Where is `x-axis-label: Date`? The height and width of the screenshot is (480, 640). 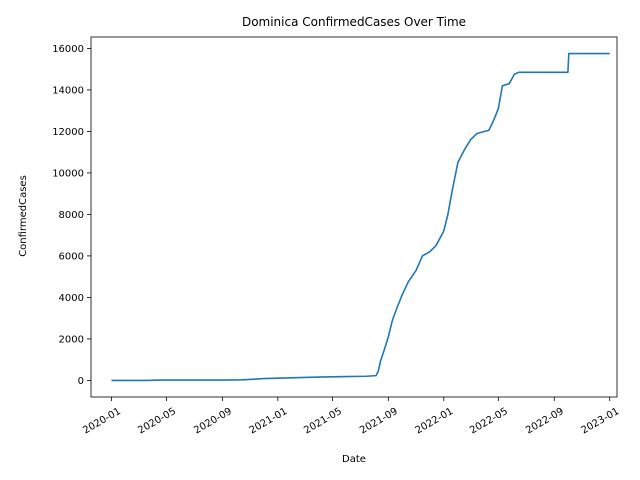 x-axis-label: Date is located at coordinates (354, 459).